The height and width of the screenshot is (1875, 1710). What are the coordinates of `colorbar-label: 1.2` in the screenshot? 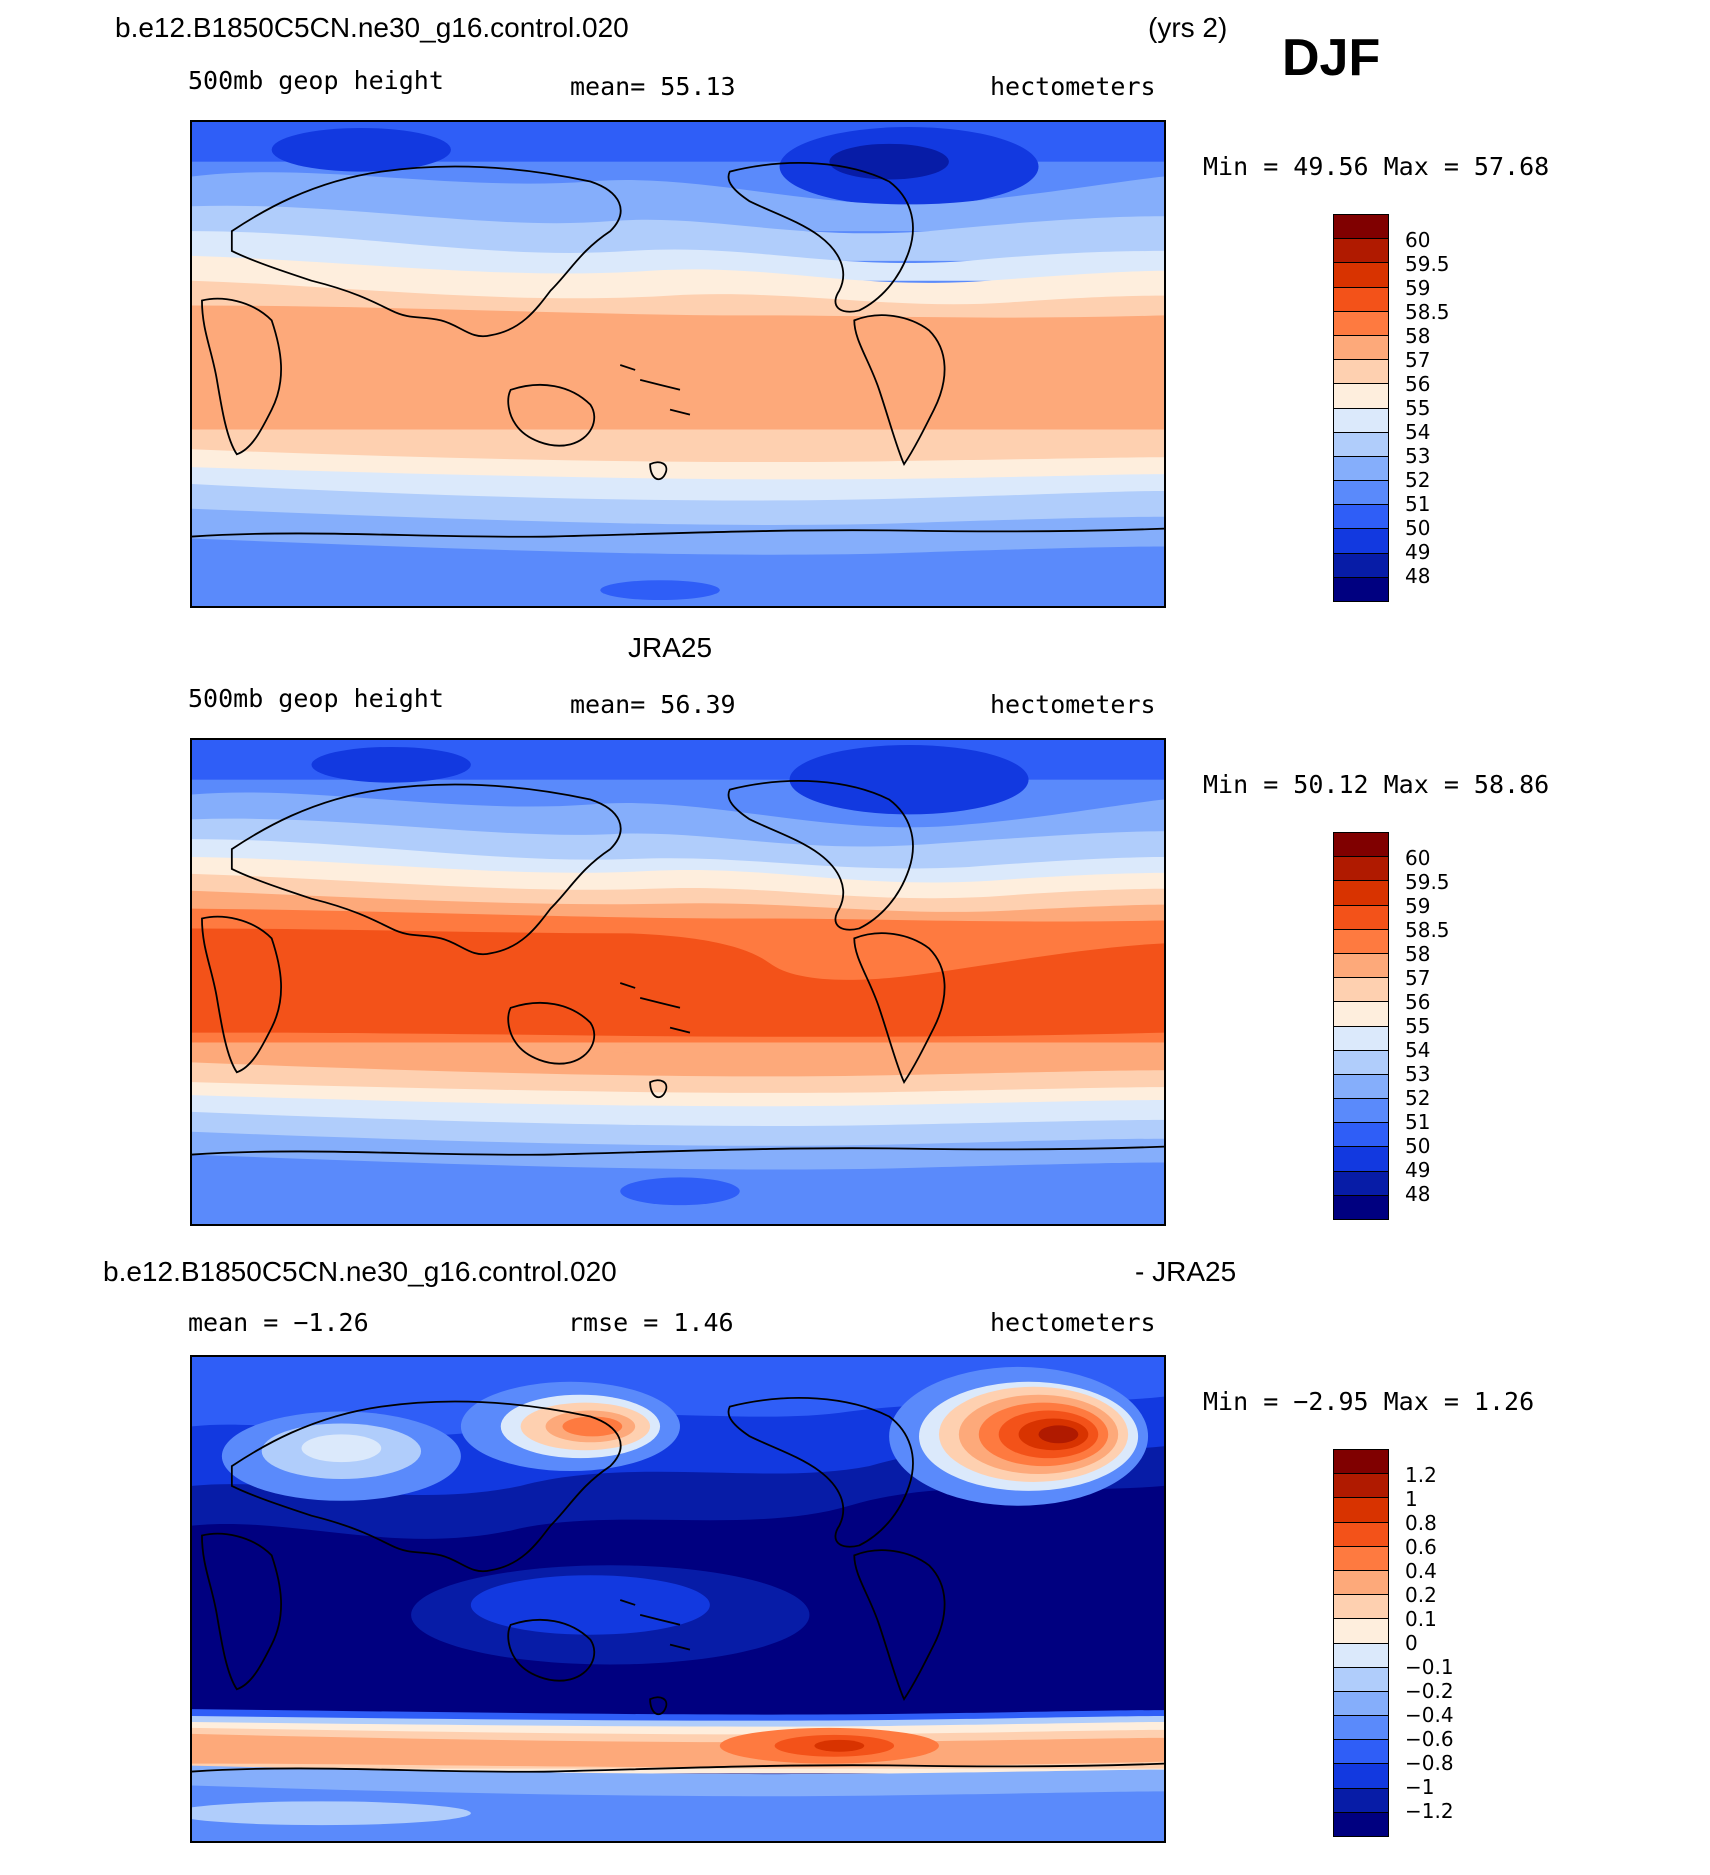 It's located at (1421, 1475).